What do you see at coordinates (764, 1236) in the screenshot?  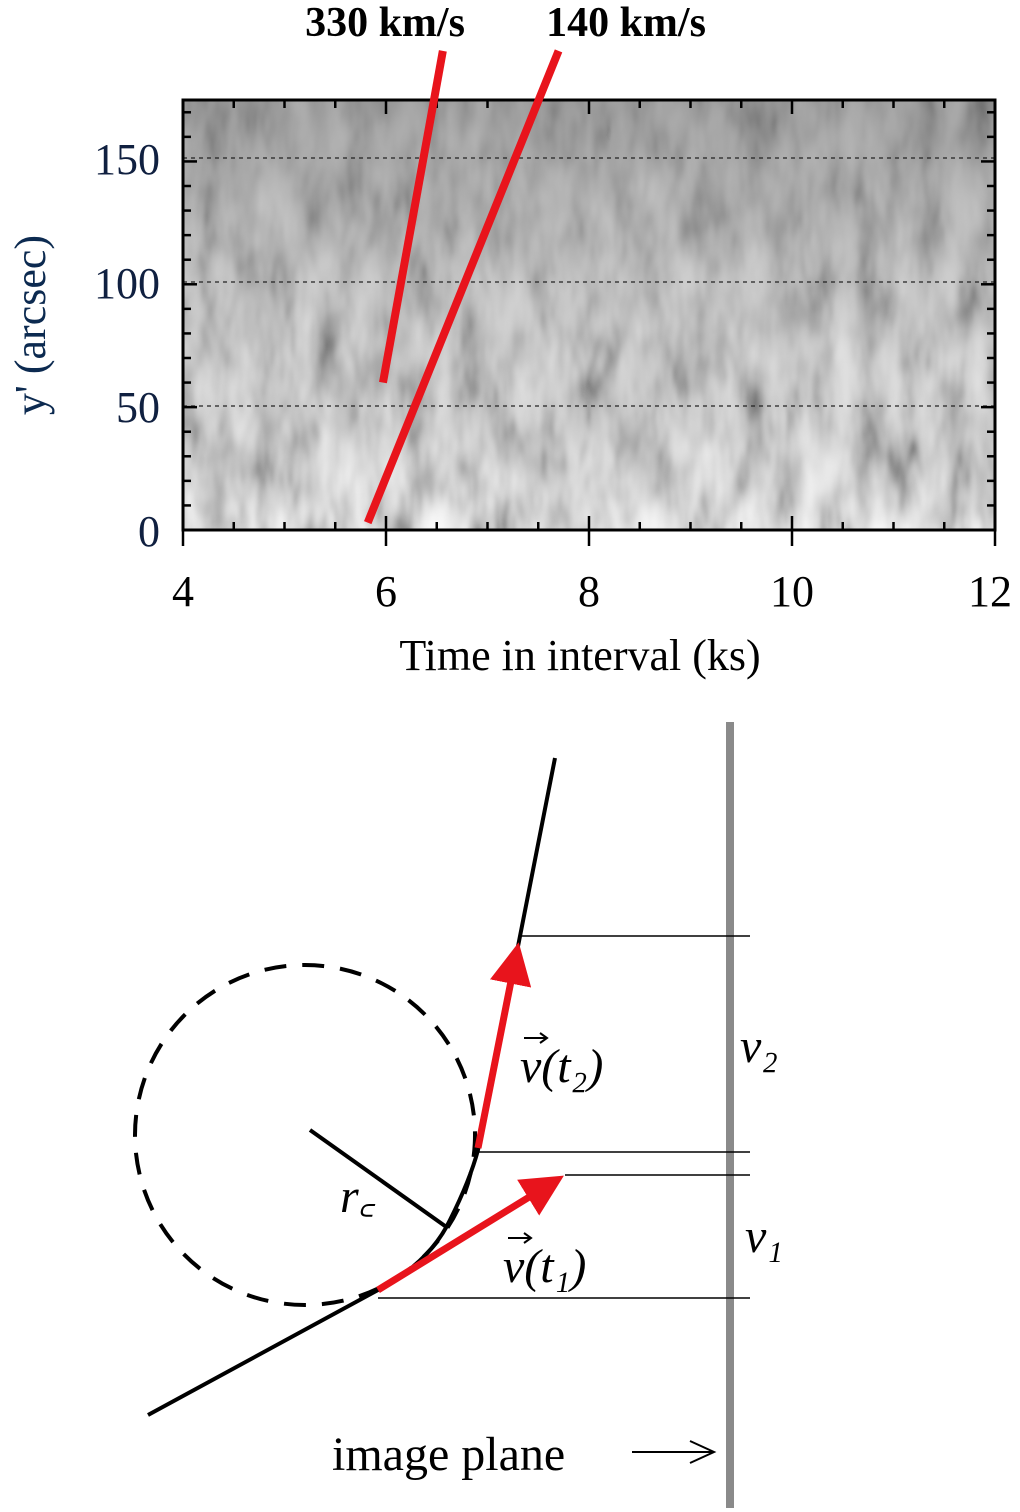 I see `label-v1: v₁` at bounding box center [764, 1236].